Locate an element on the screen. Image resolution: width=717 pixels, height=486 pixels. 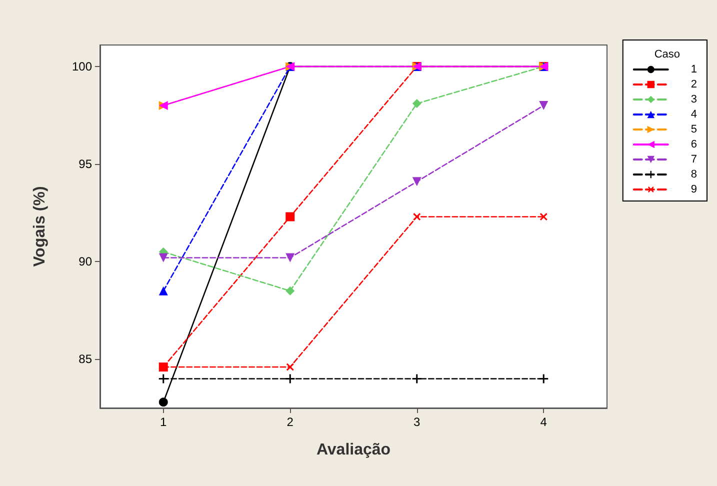
y-axis-title: Vogais (%) is located at coordinates (40, 226).